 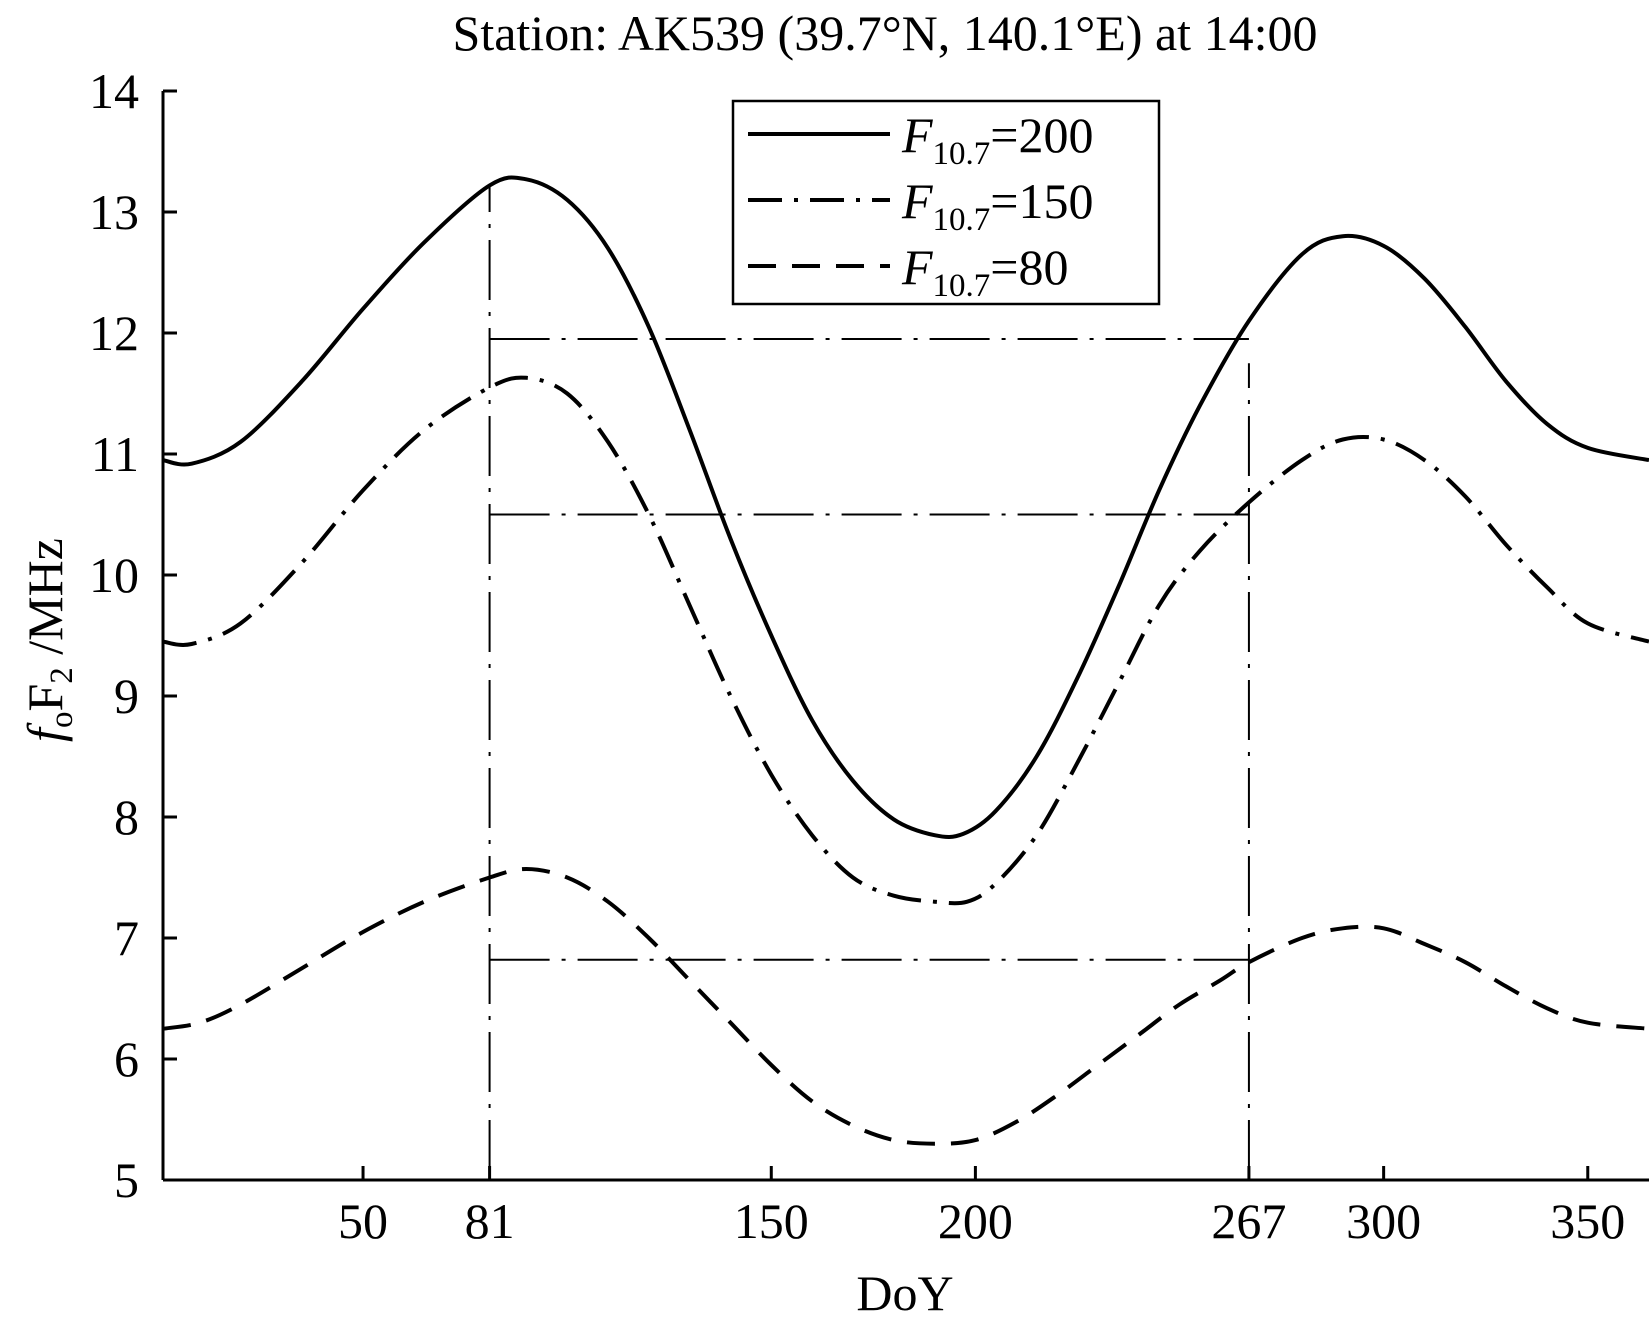 I want to click on legend-label-value: =80, so click(x=1029, y=267).